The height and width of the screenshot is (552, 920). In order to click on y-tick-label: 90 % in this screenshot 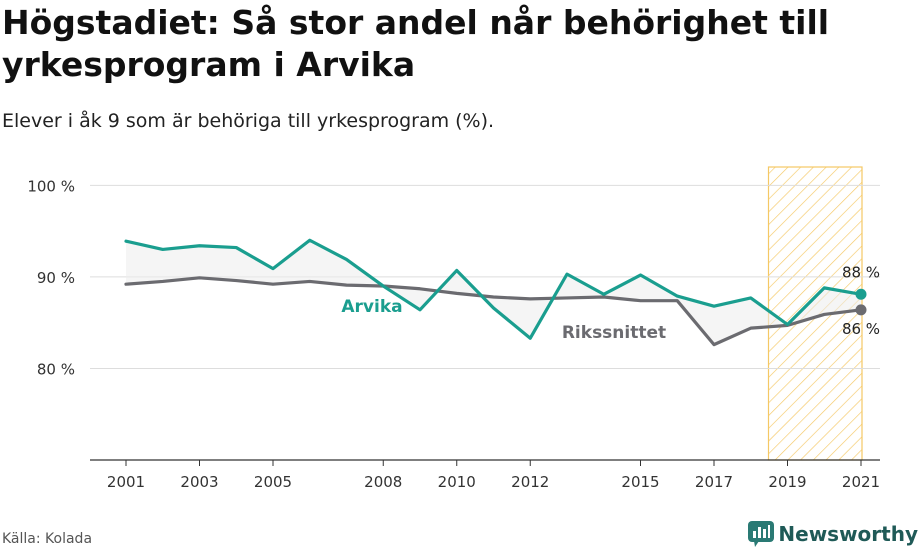, I will do `click(56, 278)`.